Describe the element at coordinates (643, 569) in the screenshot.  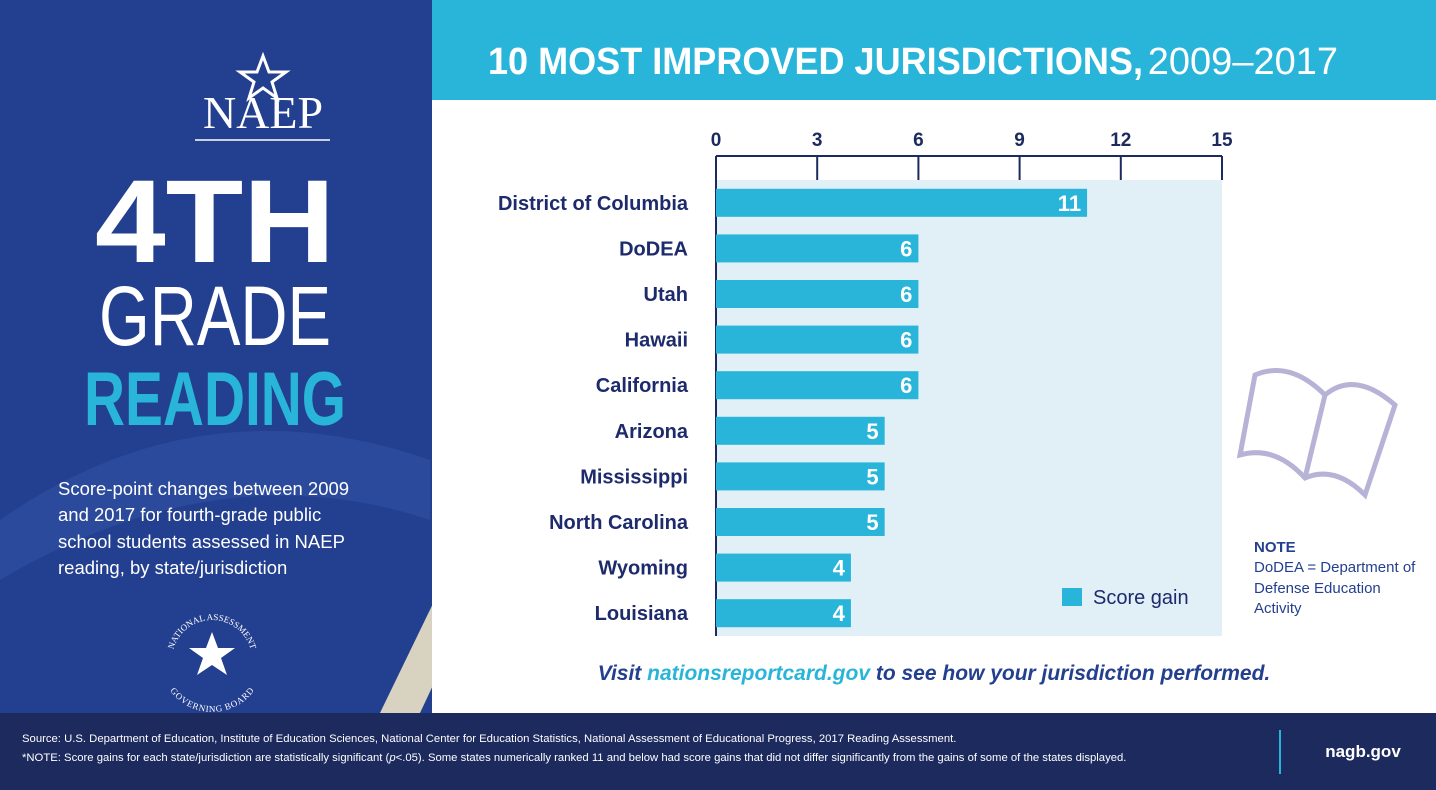
I see `category-label: Wyoming` at that location.